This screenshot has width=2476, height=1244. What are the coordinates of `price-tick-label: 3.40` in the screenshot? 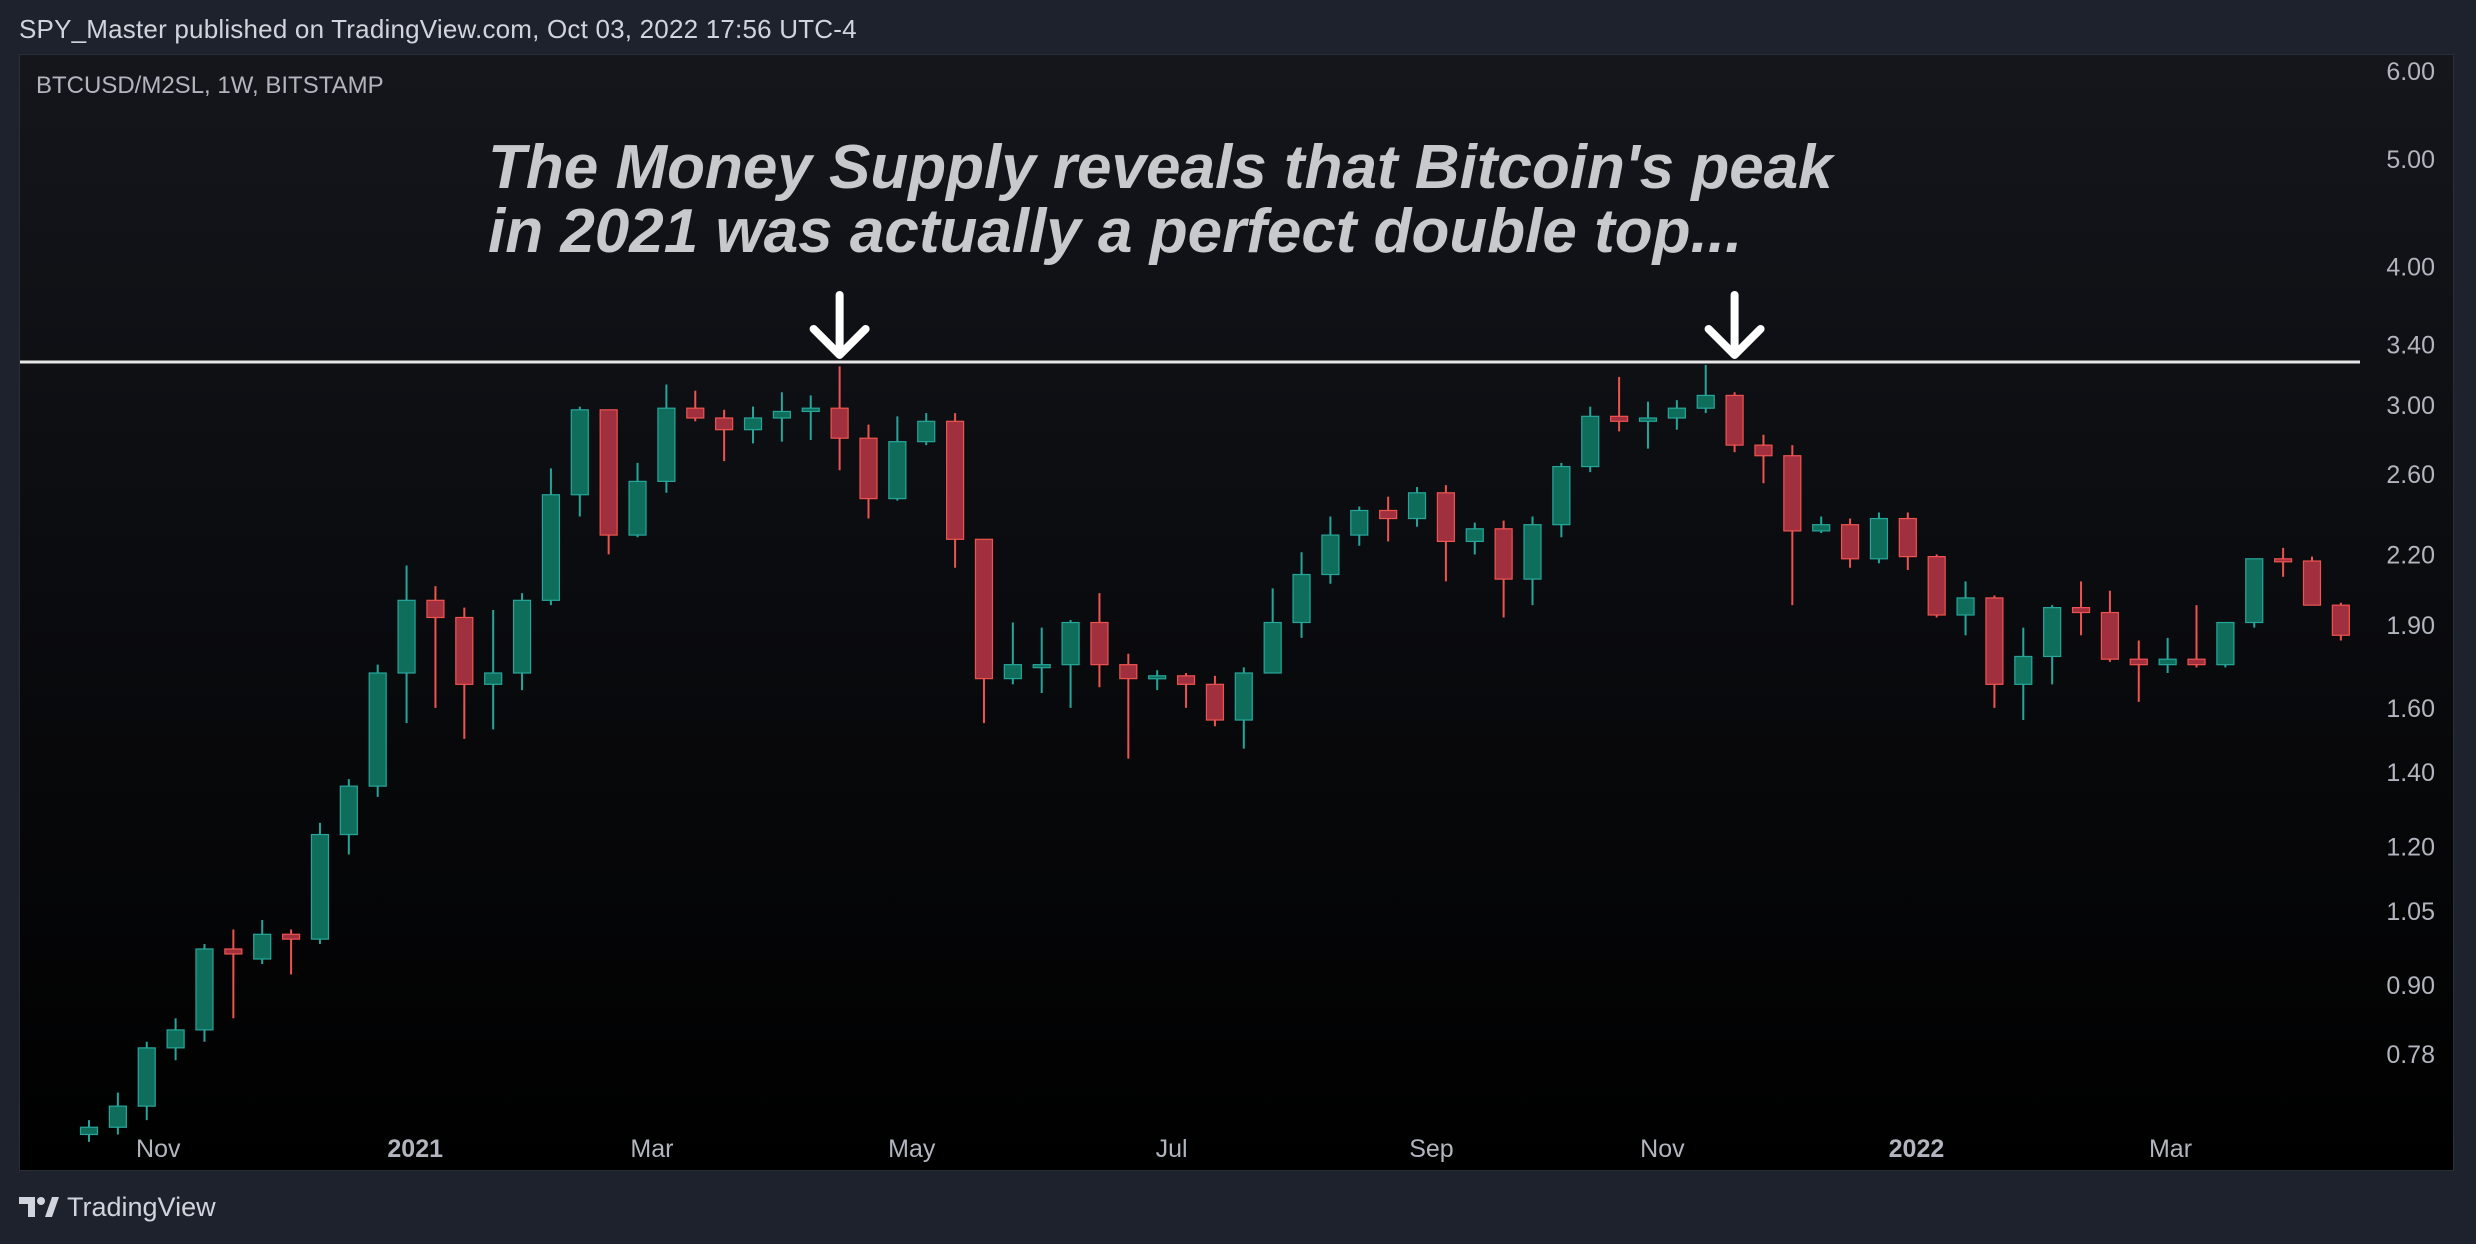 It's located at (2410, 346).